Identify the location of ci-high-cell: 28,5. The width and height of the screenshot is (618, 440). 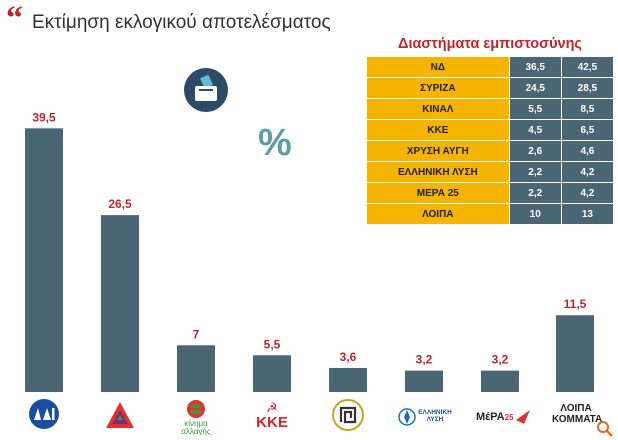
(587, 88).